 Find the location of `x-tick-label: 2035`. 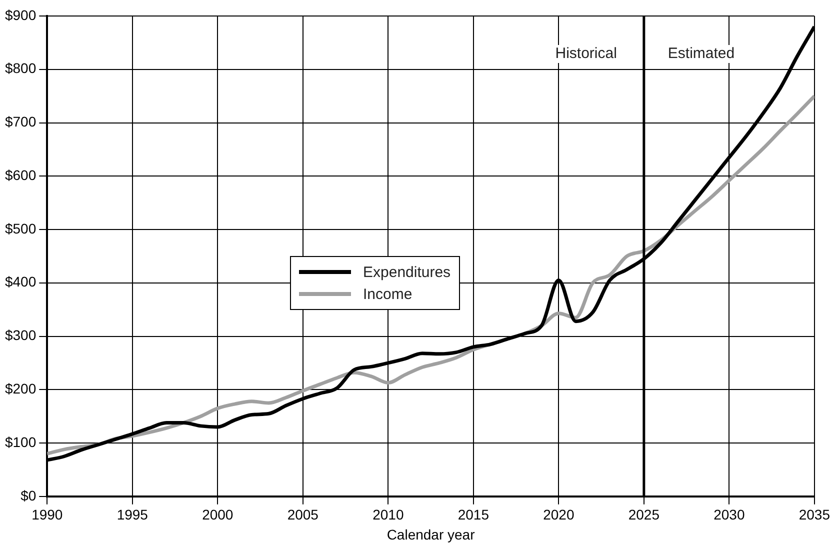

x-tick-label: 2035 is located at coordinates (814, 514).